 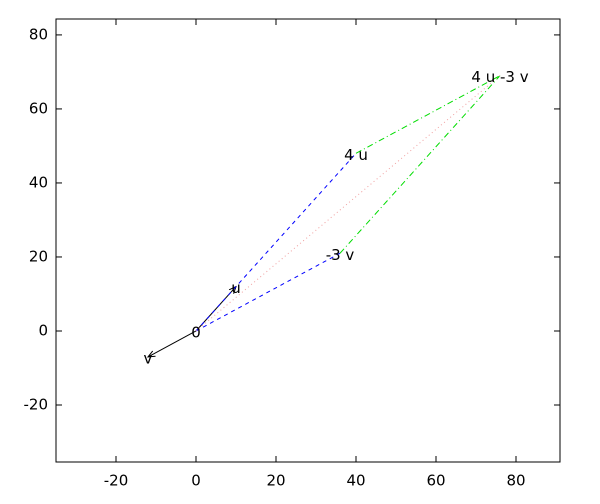 What do you see at coordinates (355, 481) in the screenshot?
I see `x-tick-label: 40` at bounding box center [355, 481].